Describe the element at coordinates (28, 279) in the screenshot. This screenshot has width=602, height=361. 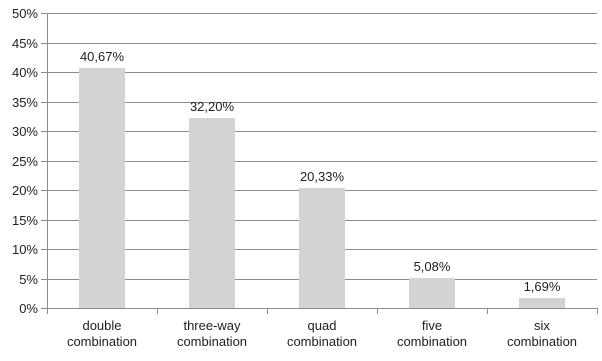
I see `y-tick-label: 5%` at that location.